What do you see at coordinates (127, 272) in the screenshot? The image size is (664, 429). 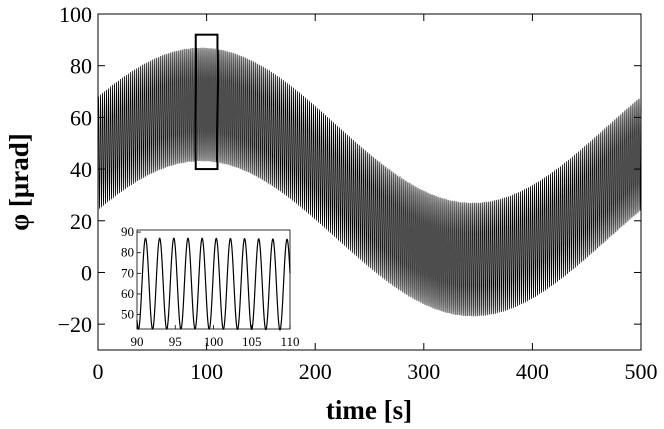 I see `inset-y-tick-label: 70` at bounding box center [127, 272].